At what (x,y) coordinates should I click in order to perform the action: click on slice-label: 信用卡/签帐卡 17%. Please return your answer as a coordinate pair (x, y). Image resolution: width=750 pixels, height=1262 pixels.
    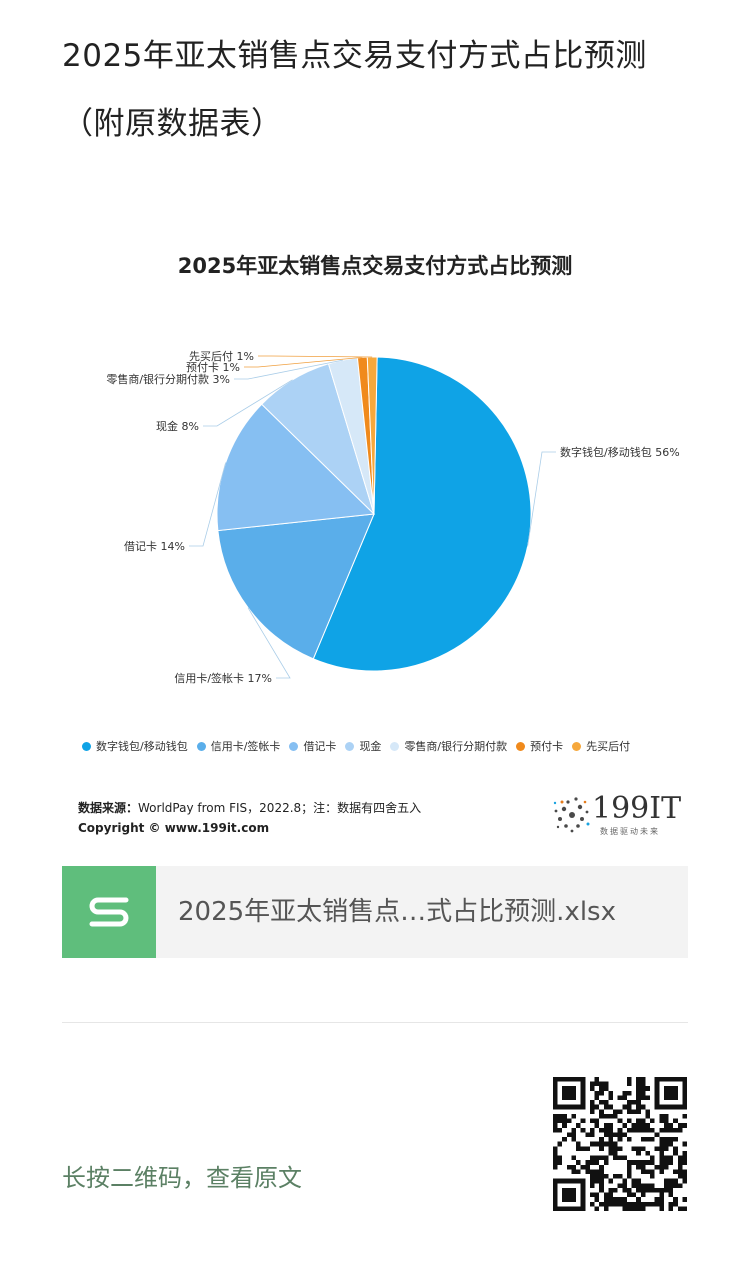
    Looking at the image, I should click on (223, 678).